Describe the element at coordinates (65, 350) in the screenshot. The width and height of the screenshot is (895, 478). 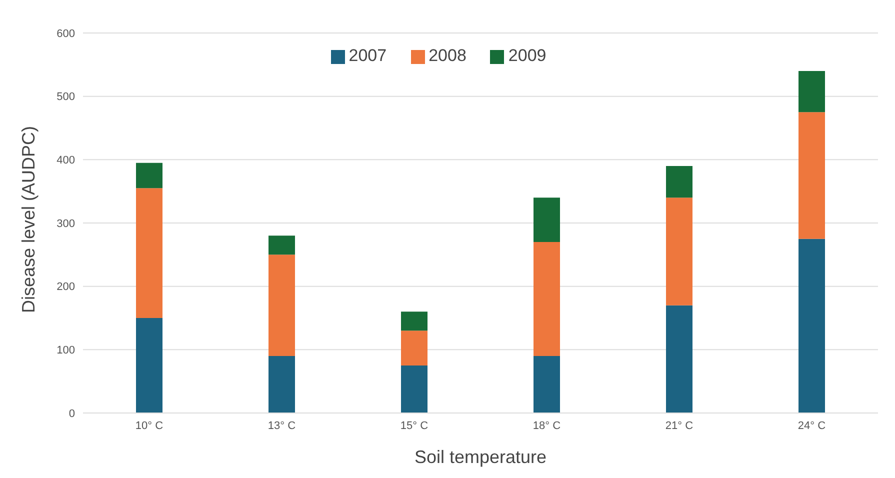
I see `y-tick-label: 100` at that location.